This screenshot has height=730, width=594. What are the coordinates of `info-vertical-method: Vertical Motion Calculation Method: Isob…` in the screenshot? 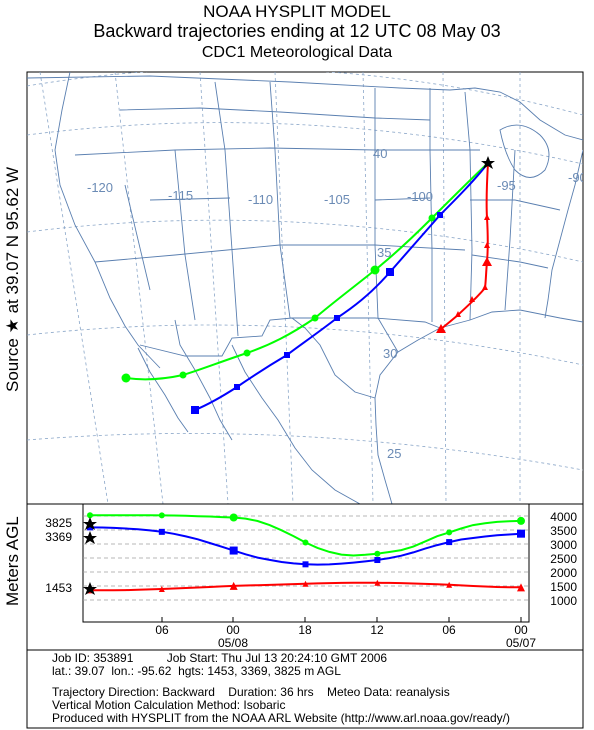 It's located at (169, 705).